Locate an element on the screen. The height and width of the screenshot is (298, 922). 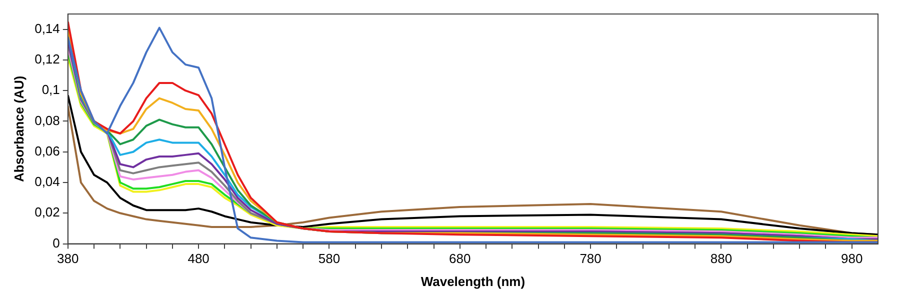
x-tick-label: 880 is located at coordinates (721, 258).